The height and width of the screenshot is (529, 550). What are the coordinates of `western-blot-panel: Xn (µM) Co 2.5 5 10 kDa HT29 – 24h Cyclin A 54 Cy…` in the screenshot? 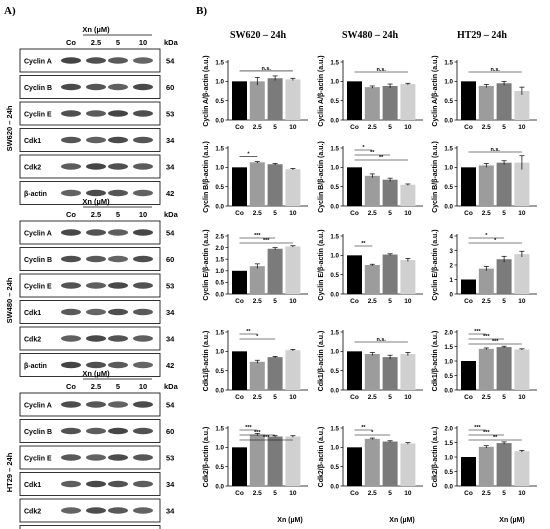 It's located at (92, 449).